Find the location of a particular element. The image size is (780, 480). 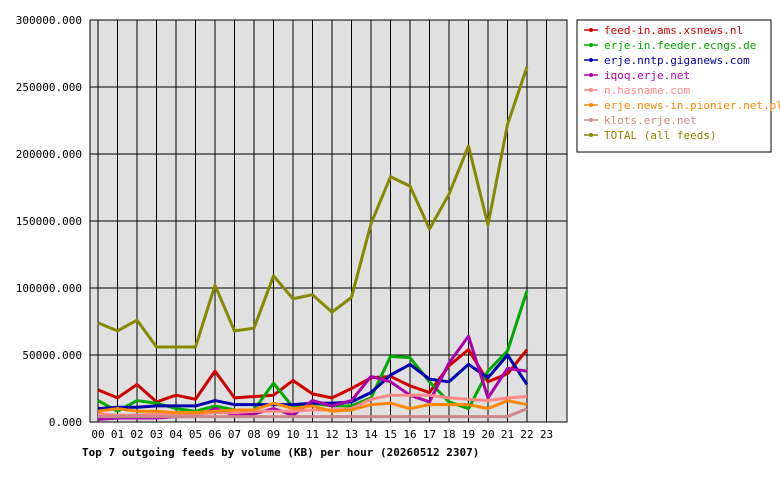

x-tick-label: 00 is located at coordinates (97, 434).